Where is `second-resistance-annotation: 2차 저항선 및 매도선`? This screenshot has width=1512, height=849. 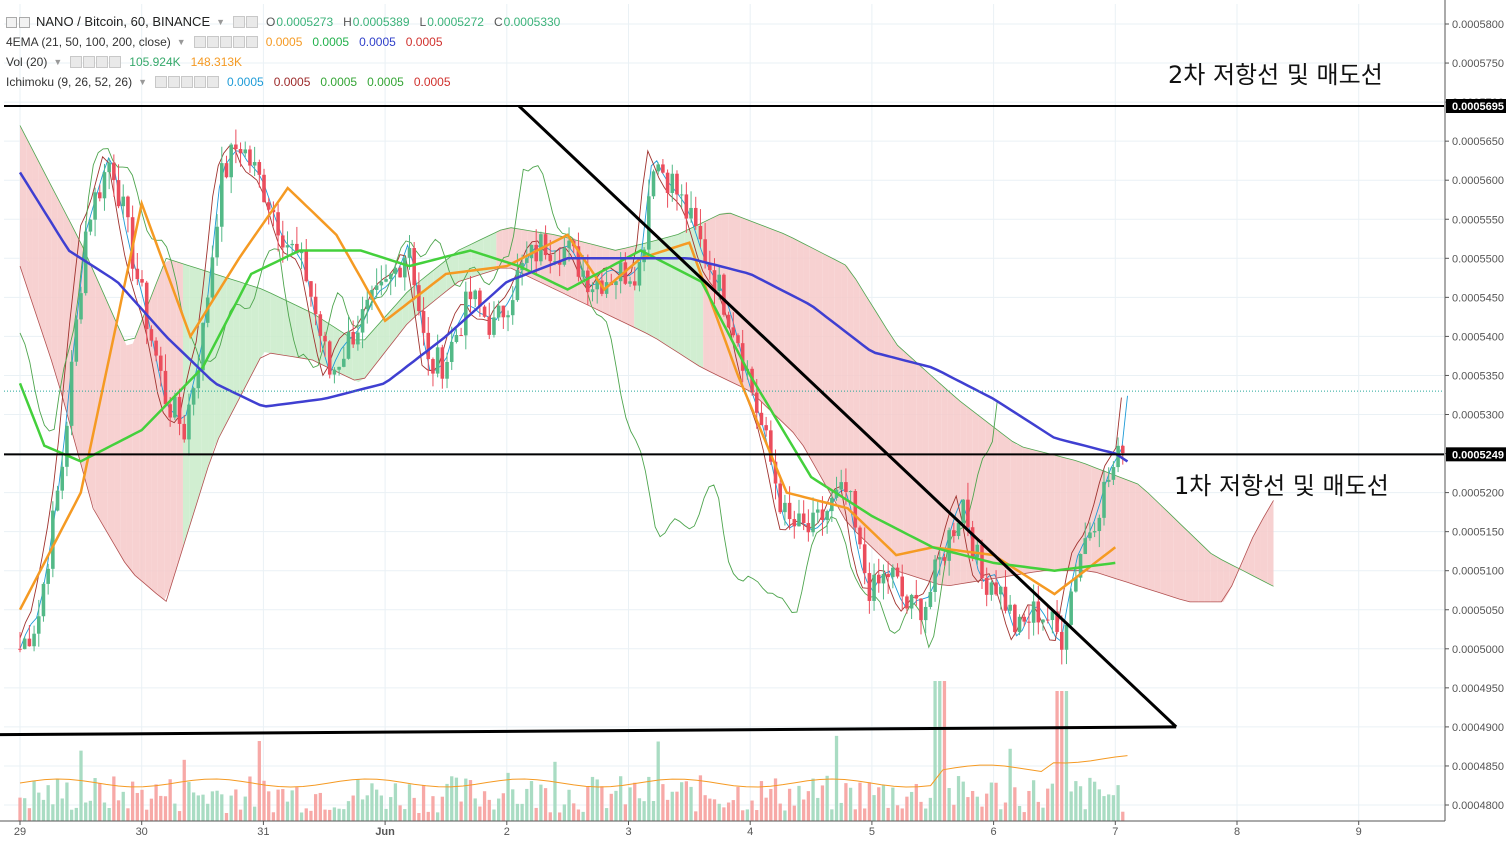
second-resistance-annotation: 2차 저항선 및 매도선 is located at coordinates (1275, 75).